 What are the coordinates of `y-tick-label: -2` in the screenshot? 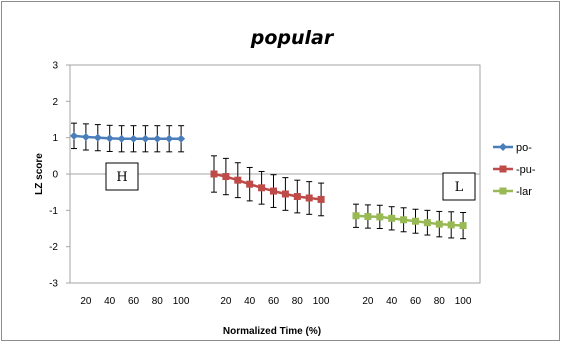 It's located at (53, 247).